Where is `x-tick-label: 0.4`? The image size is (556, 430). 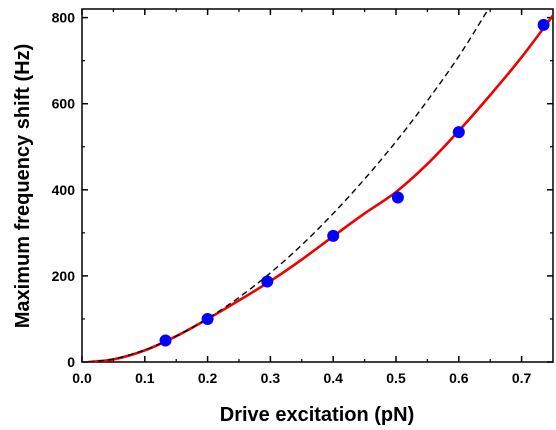
x-tick-label: 0.4 is located at coordinates (333, 378).